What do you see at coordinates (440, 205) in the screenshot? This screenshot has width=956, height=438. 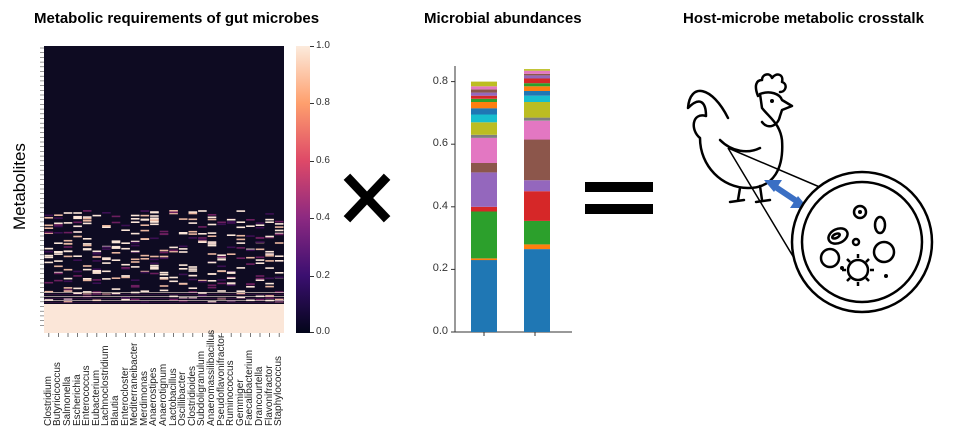 I see `bar-ytick-label: 0.4` at bounding box center [440, 205].